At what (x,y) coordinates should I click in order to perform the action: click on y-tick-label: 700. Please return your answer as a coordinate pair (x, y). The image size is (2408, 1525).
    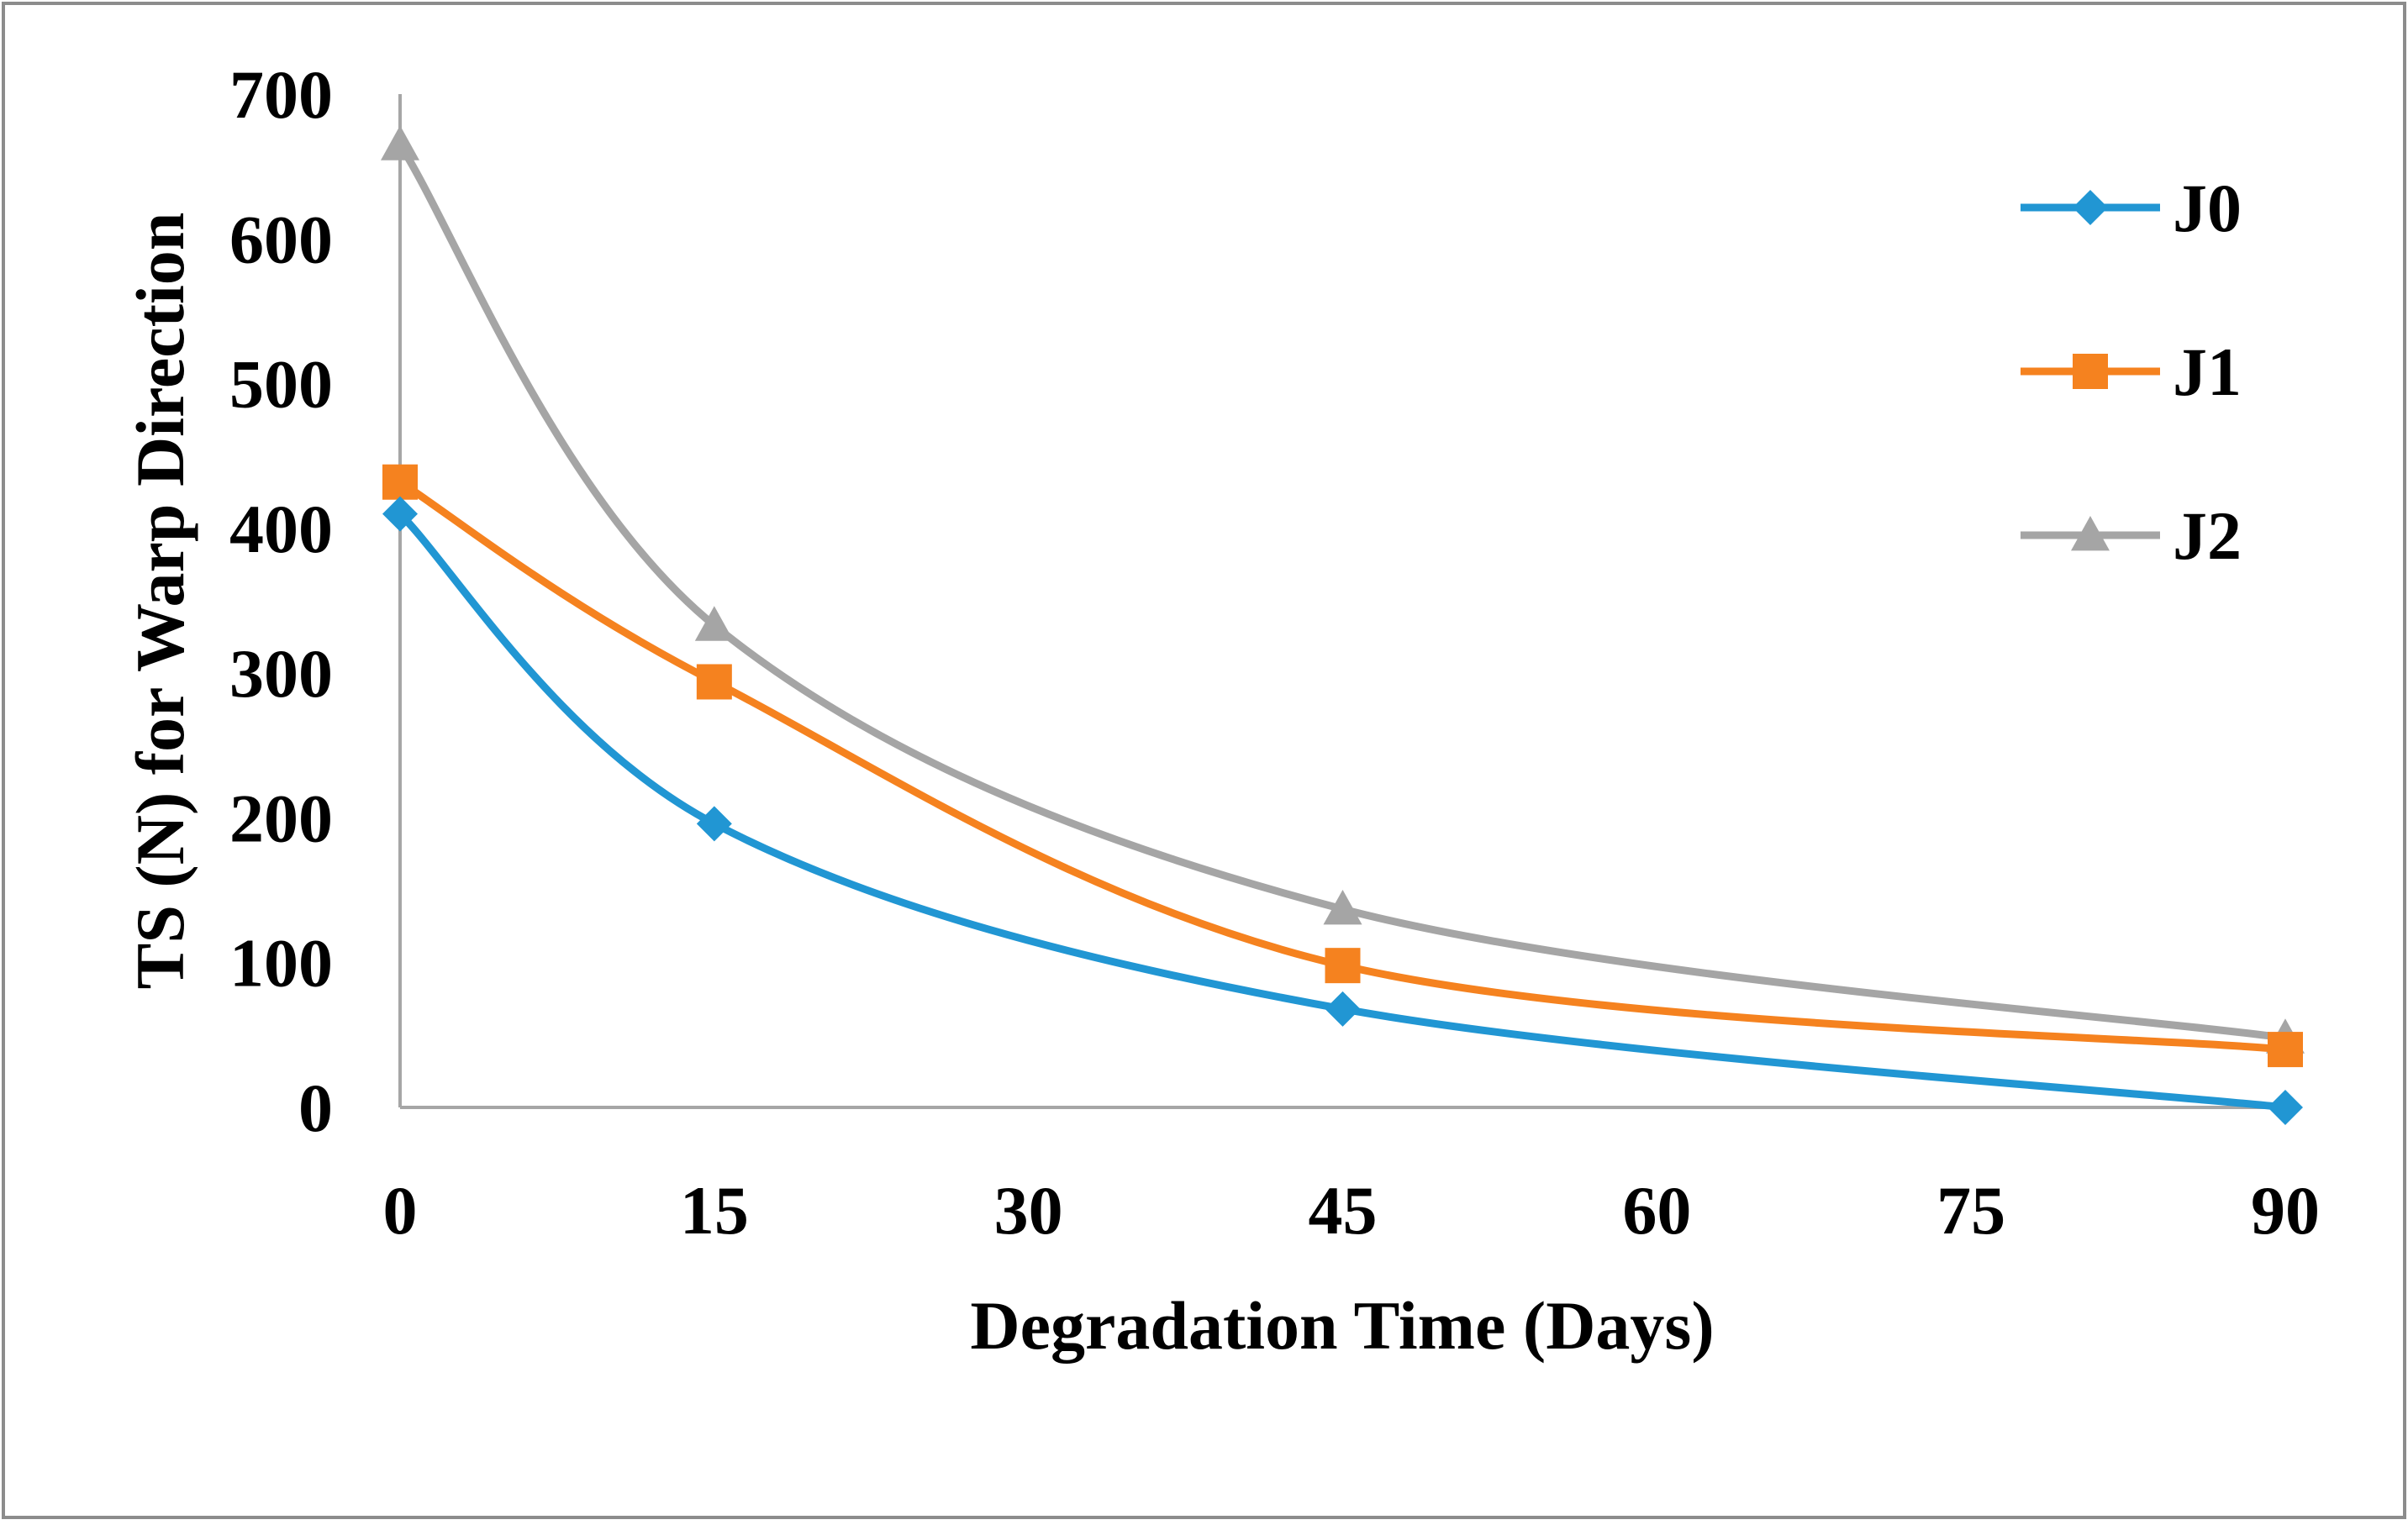
    Looking at the image, I should click on (281, 95).